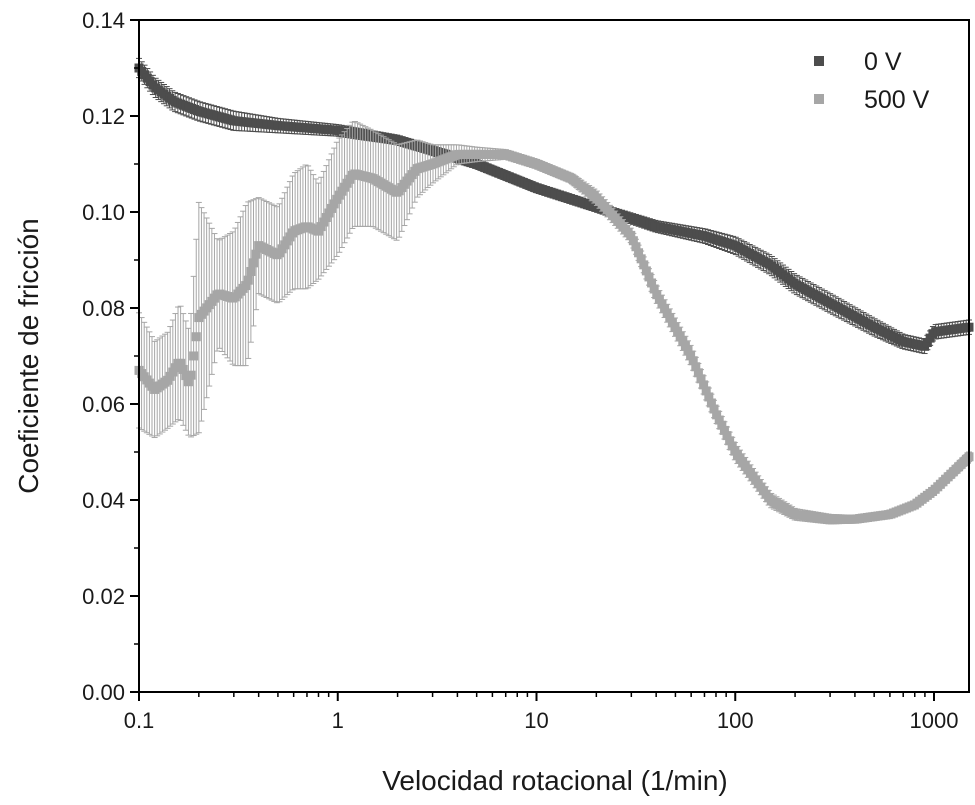  I want to click on x-tick-label: 0.1, so click(139, 720).